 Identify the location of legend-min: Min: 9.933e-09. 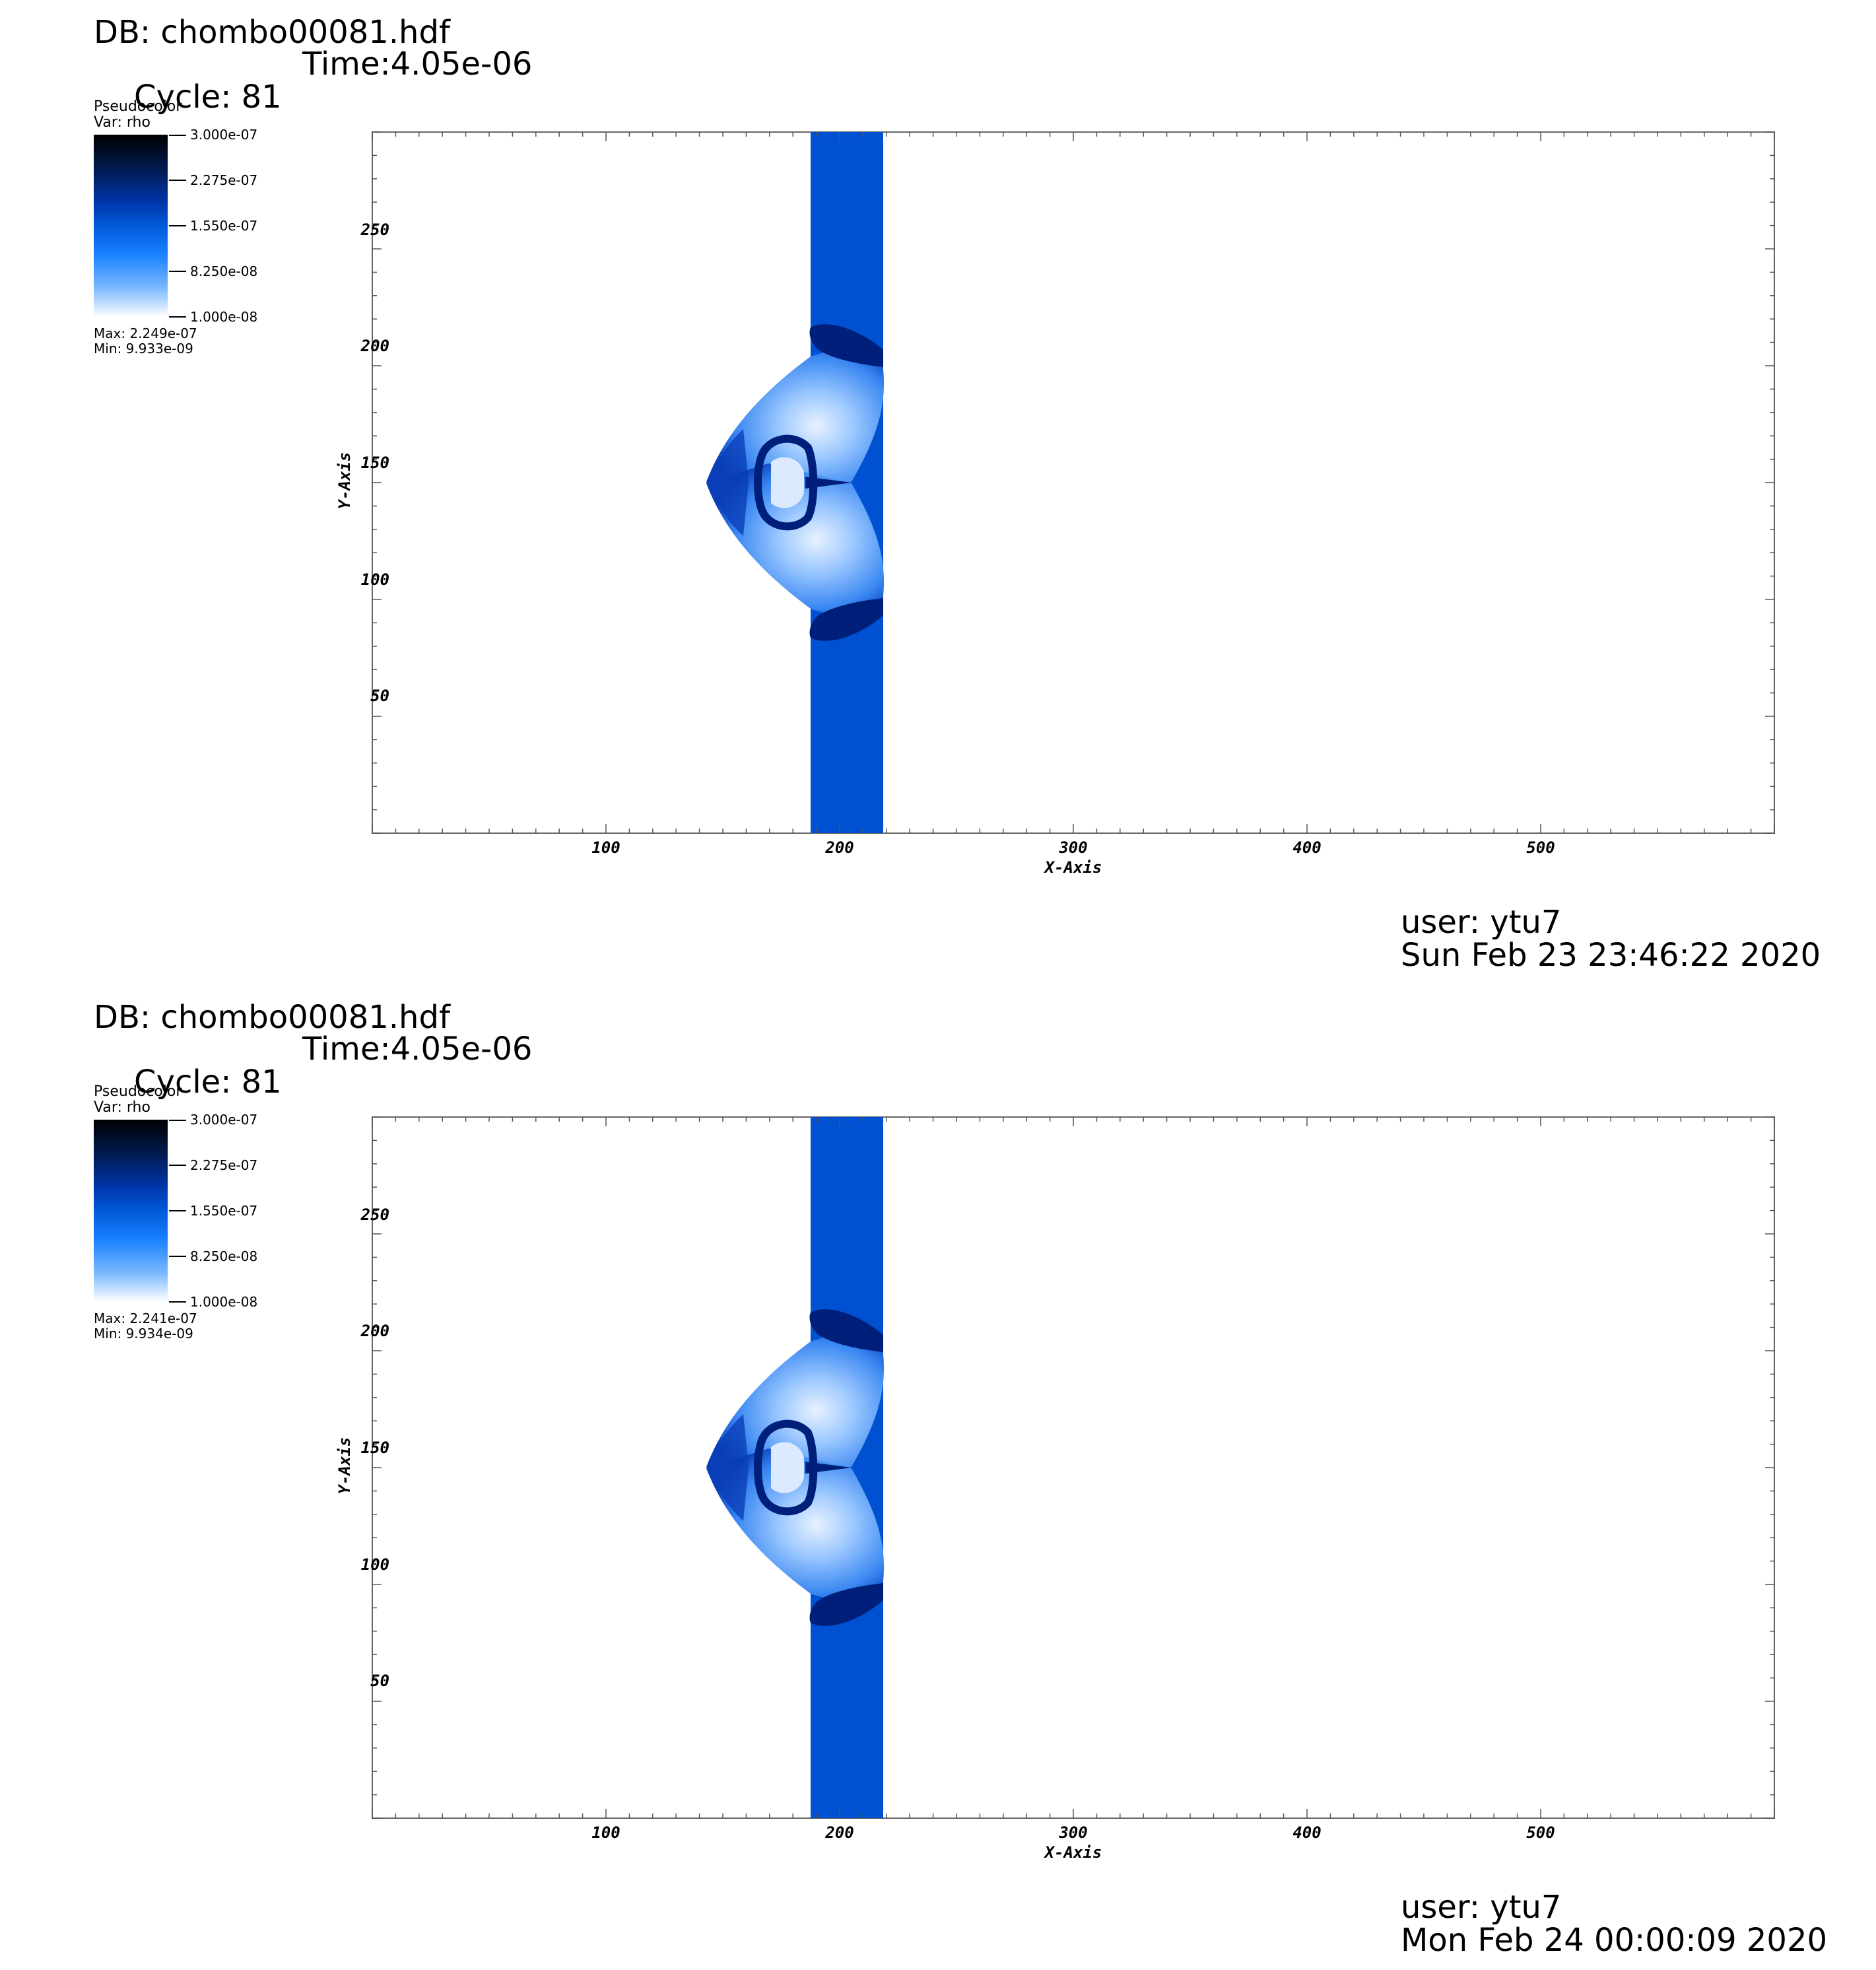
(143, 349).